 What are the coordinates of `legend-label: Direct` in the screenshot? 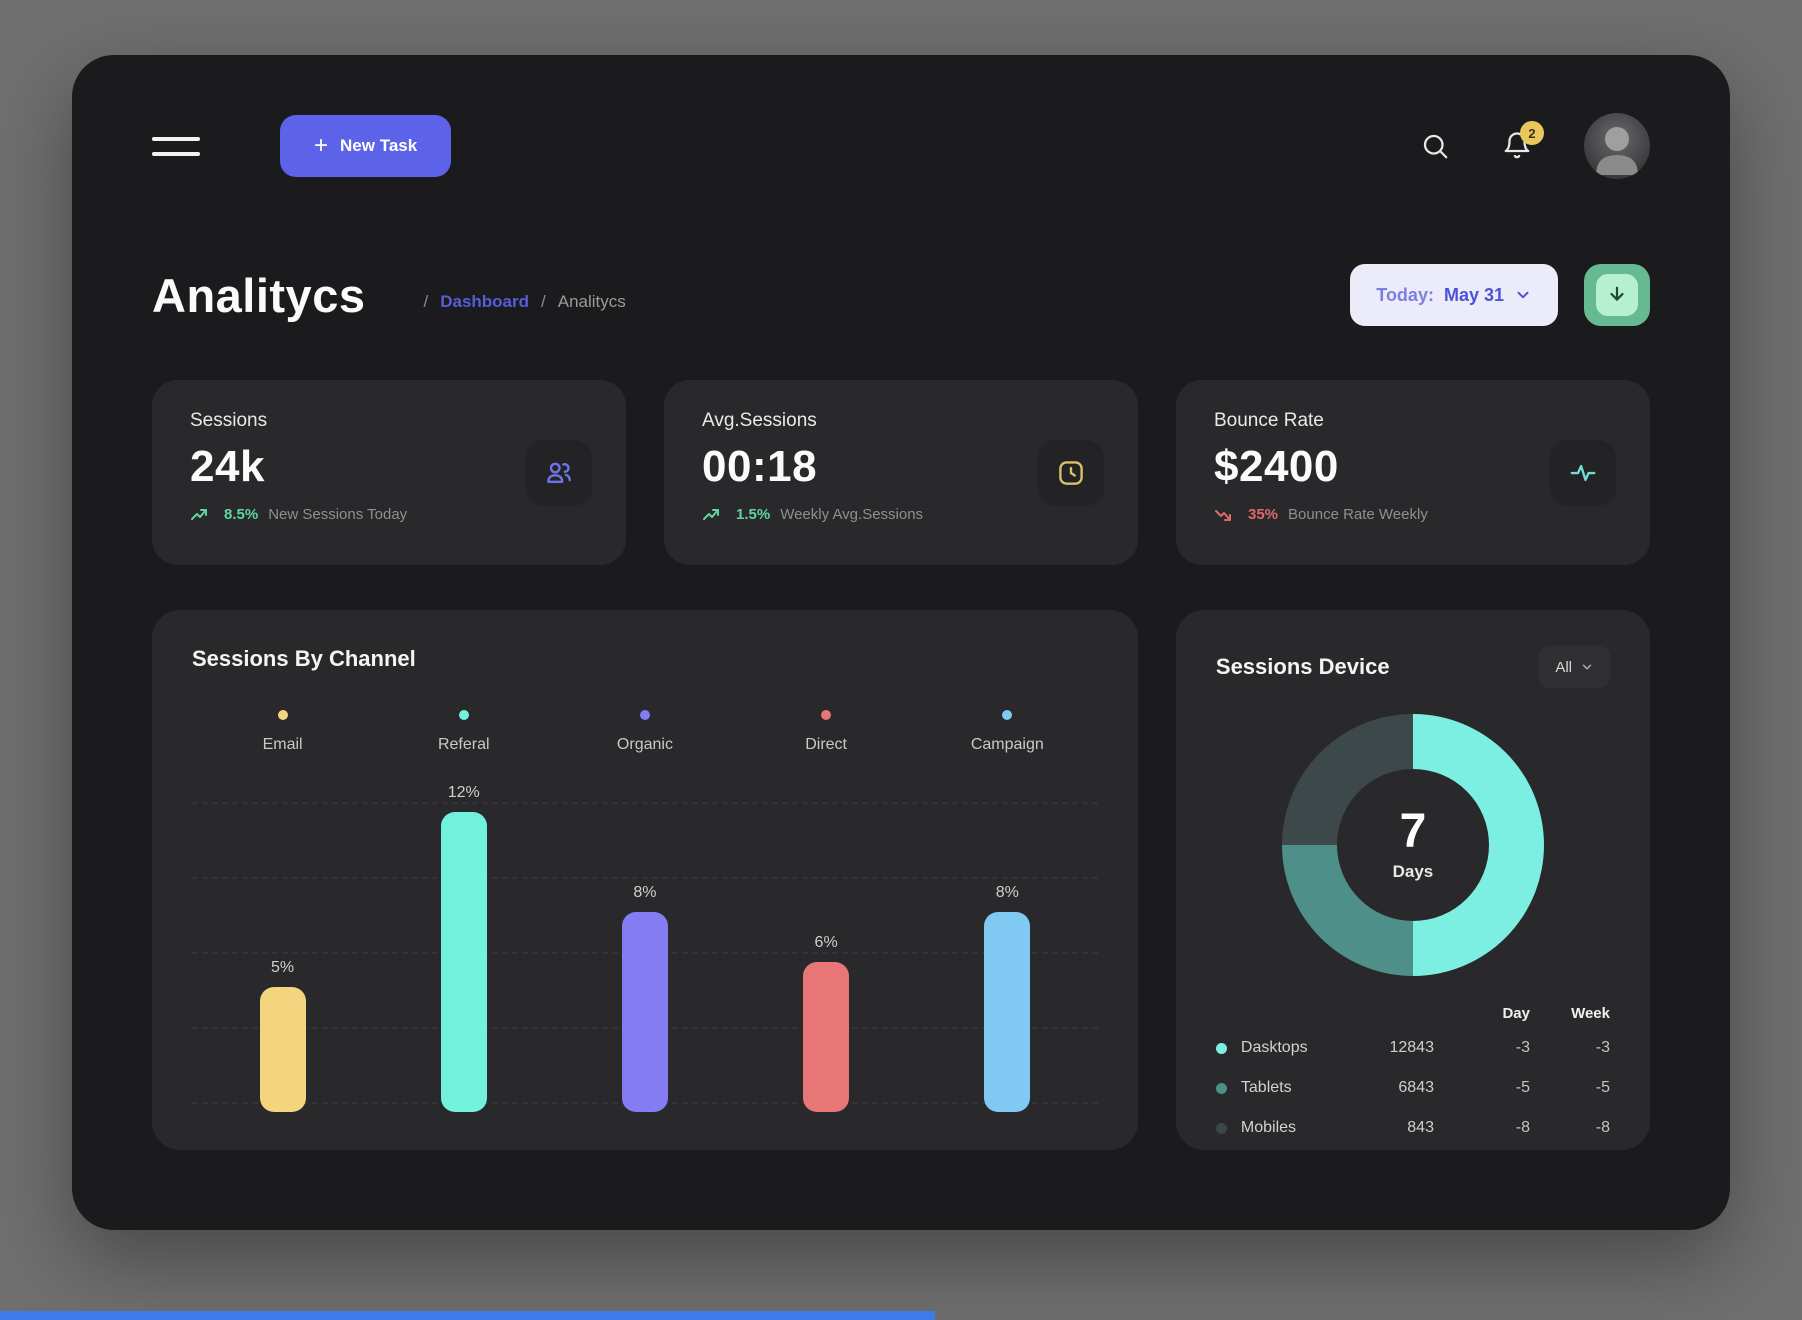 It's located at (826, 744).